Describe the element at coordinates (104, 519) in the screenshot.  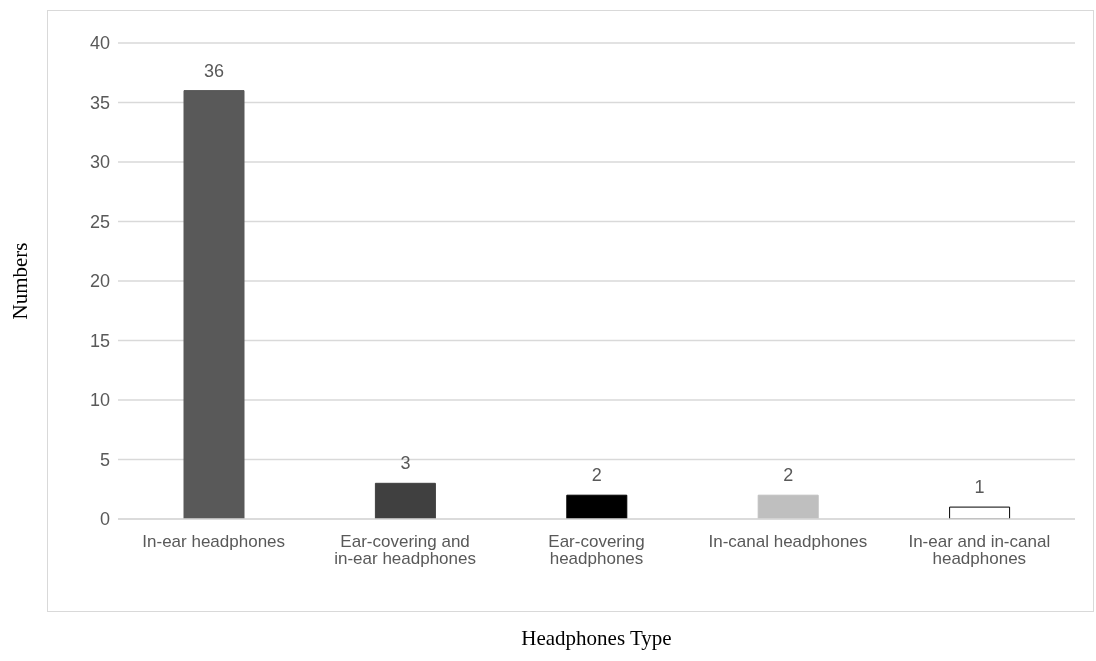
I see `y-tick-label: 0` at that location.